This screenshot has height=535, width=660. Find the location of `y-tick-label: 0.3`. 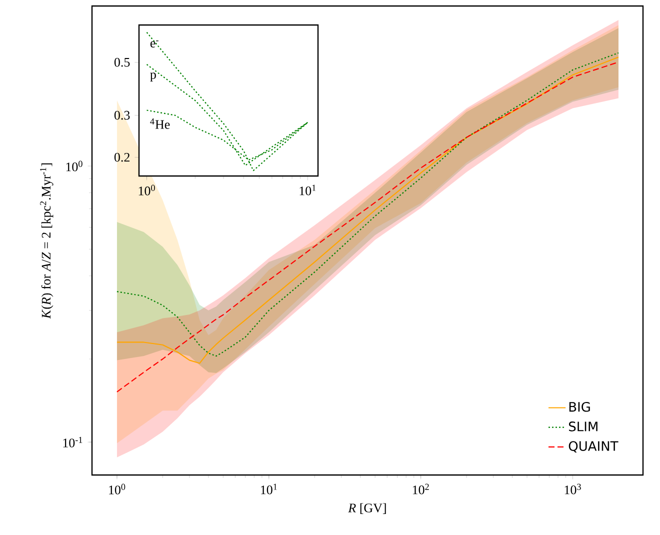

y-tick-label: 0.3 is located at coordinates (122, 115).